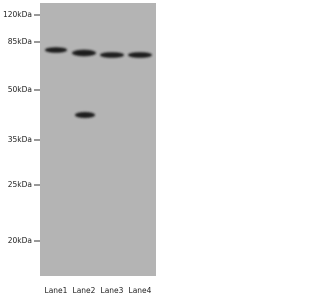 The width and height of the screenshot is (320, 300). What do you see at coordinates (98, 82) in the screenshot?
I see `bands` at bounding box center [98, 82].